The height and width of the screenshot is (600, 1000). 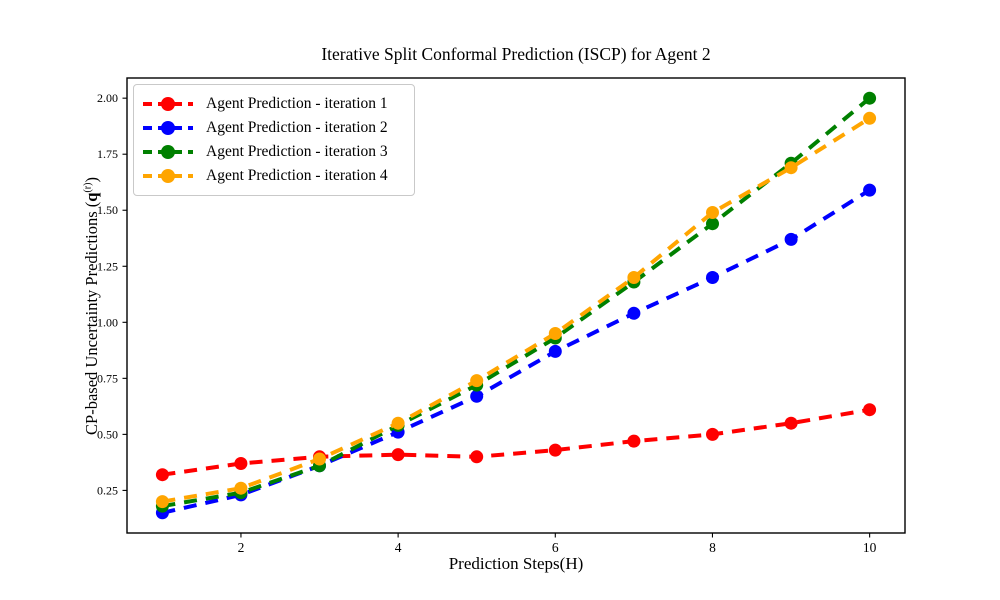 I want to click on legend-item-iteration-3: Agent Prediction - iteration 3, so click(x=273, y=152).